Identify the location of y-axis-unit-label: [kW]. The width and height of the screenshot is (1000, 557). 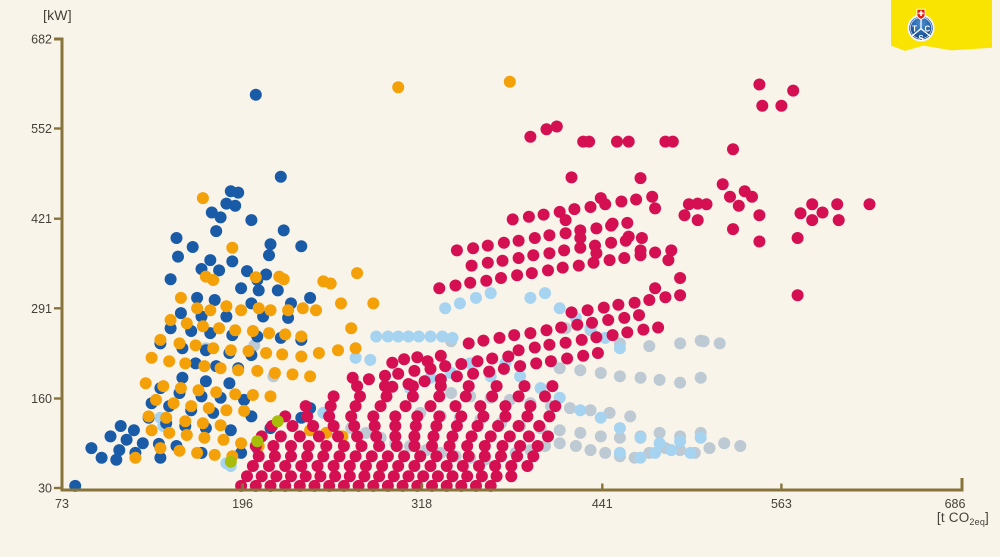
(57, 15).